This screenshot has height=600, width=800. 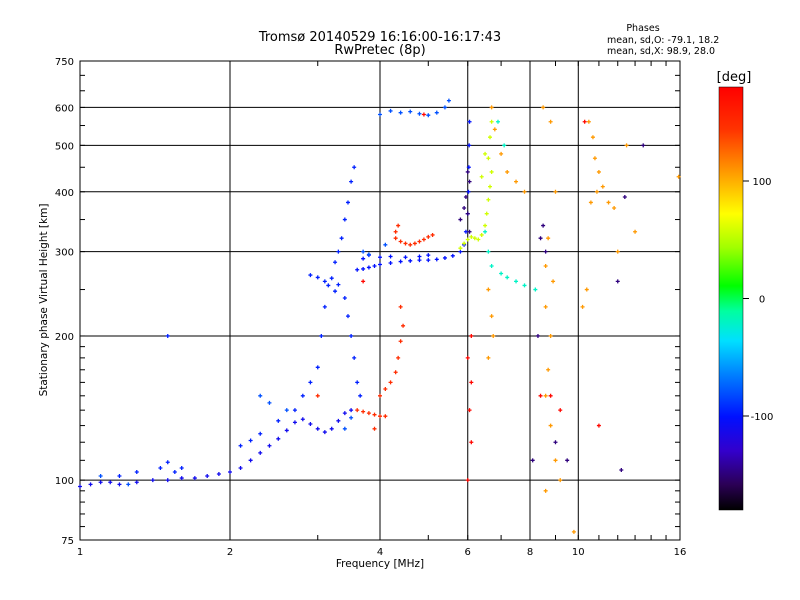 What do you see at coordinates (64, 481) in the screenshot?
I see `y-tick-label: 100` at bounding box center [64, 481].